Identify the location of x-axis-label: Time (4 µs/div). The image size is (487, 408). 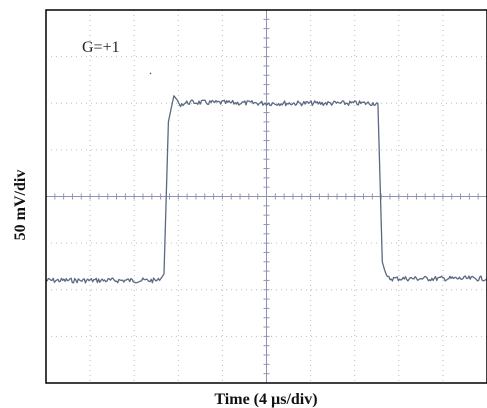
(265, 399).